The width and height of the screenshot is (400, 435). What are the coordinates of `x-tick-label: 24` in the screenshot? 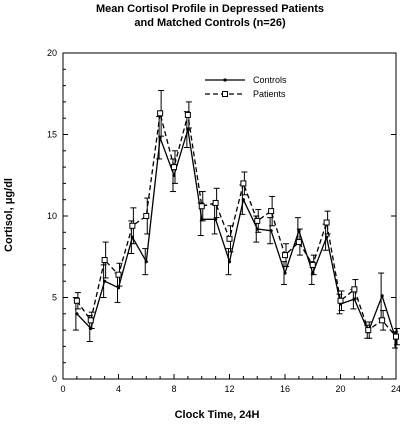 It's located at (395, 389).